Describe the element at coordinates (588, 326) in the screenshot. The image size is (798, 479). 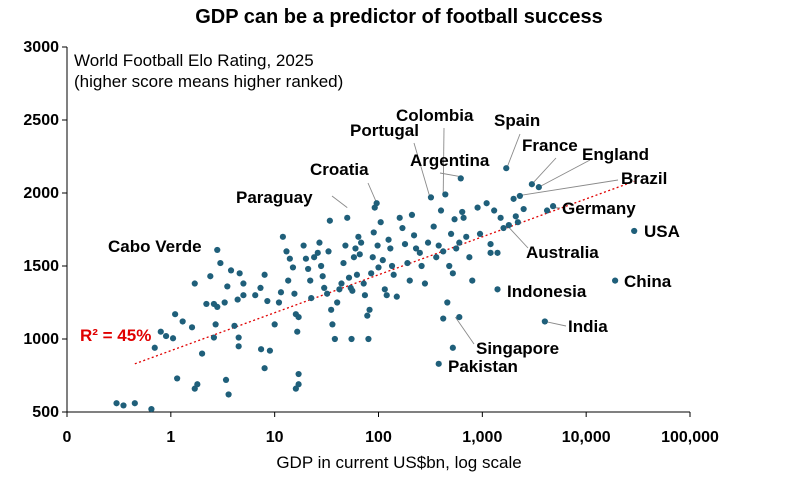
I see `country-label: India` at that location.